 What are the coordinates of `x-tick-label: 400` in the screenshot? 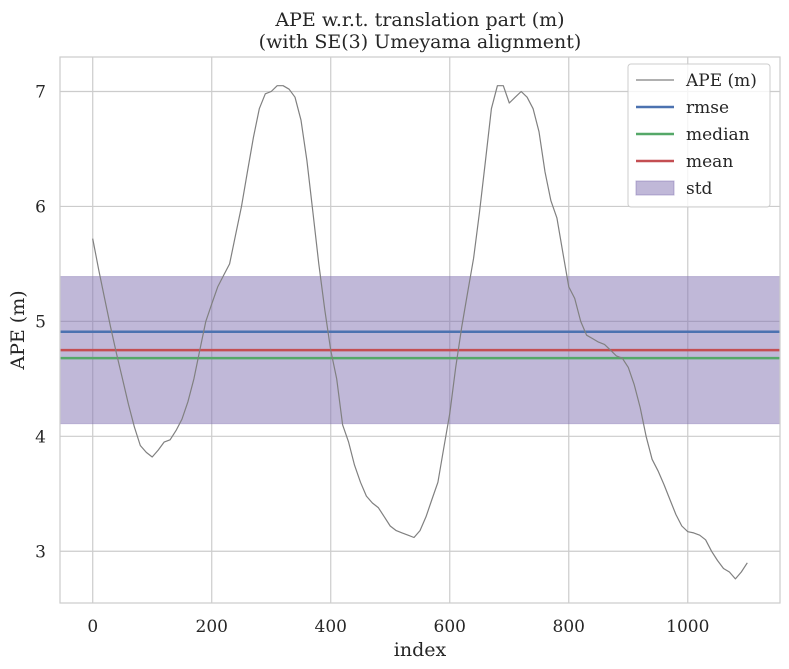 It's located at (331, 627).